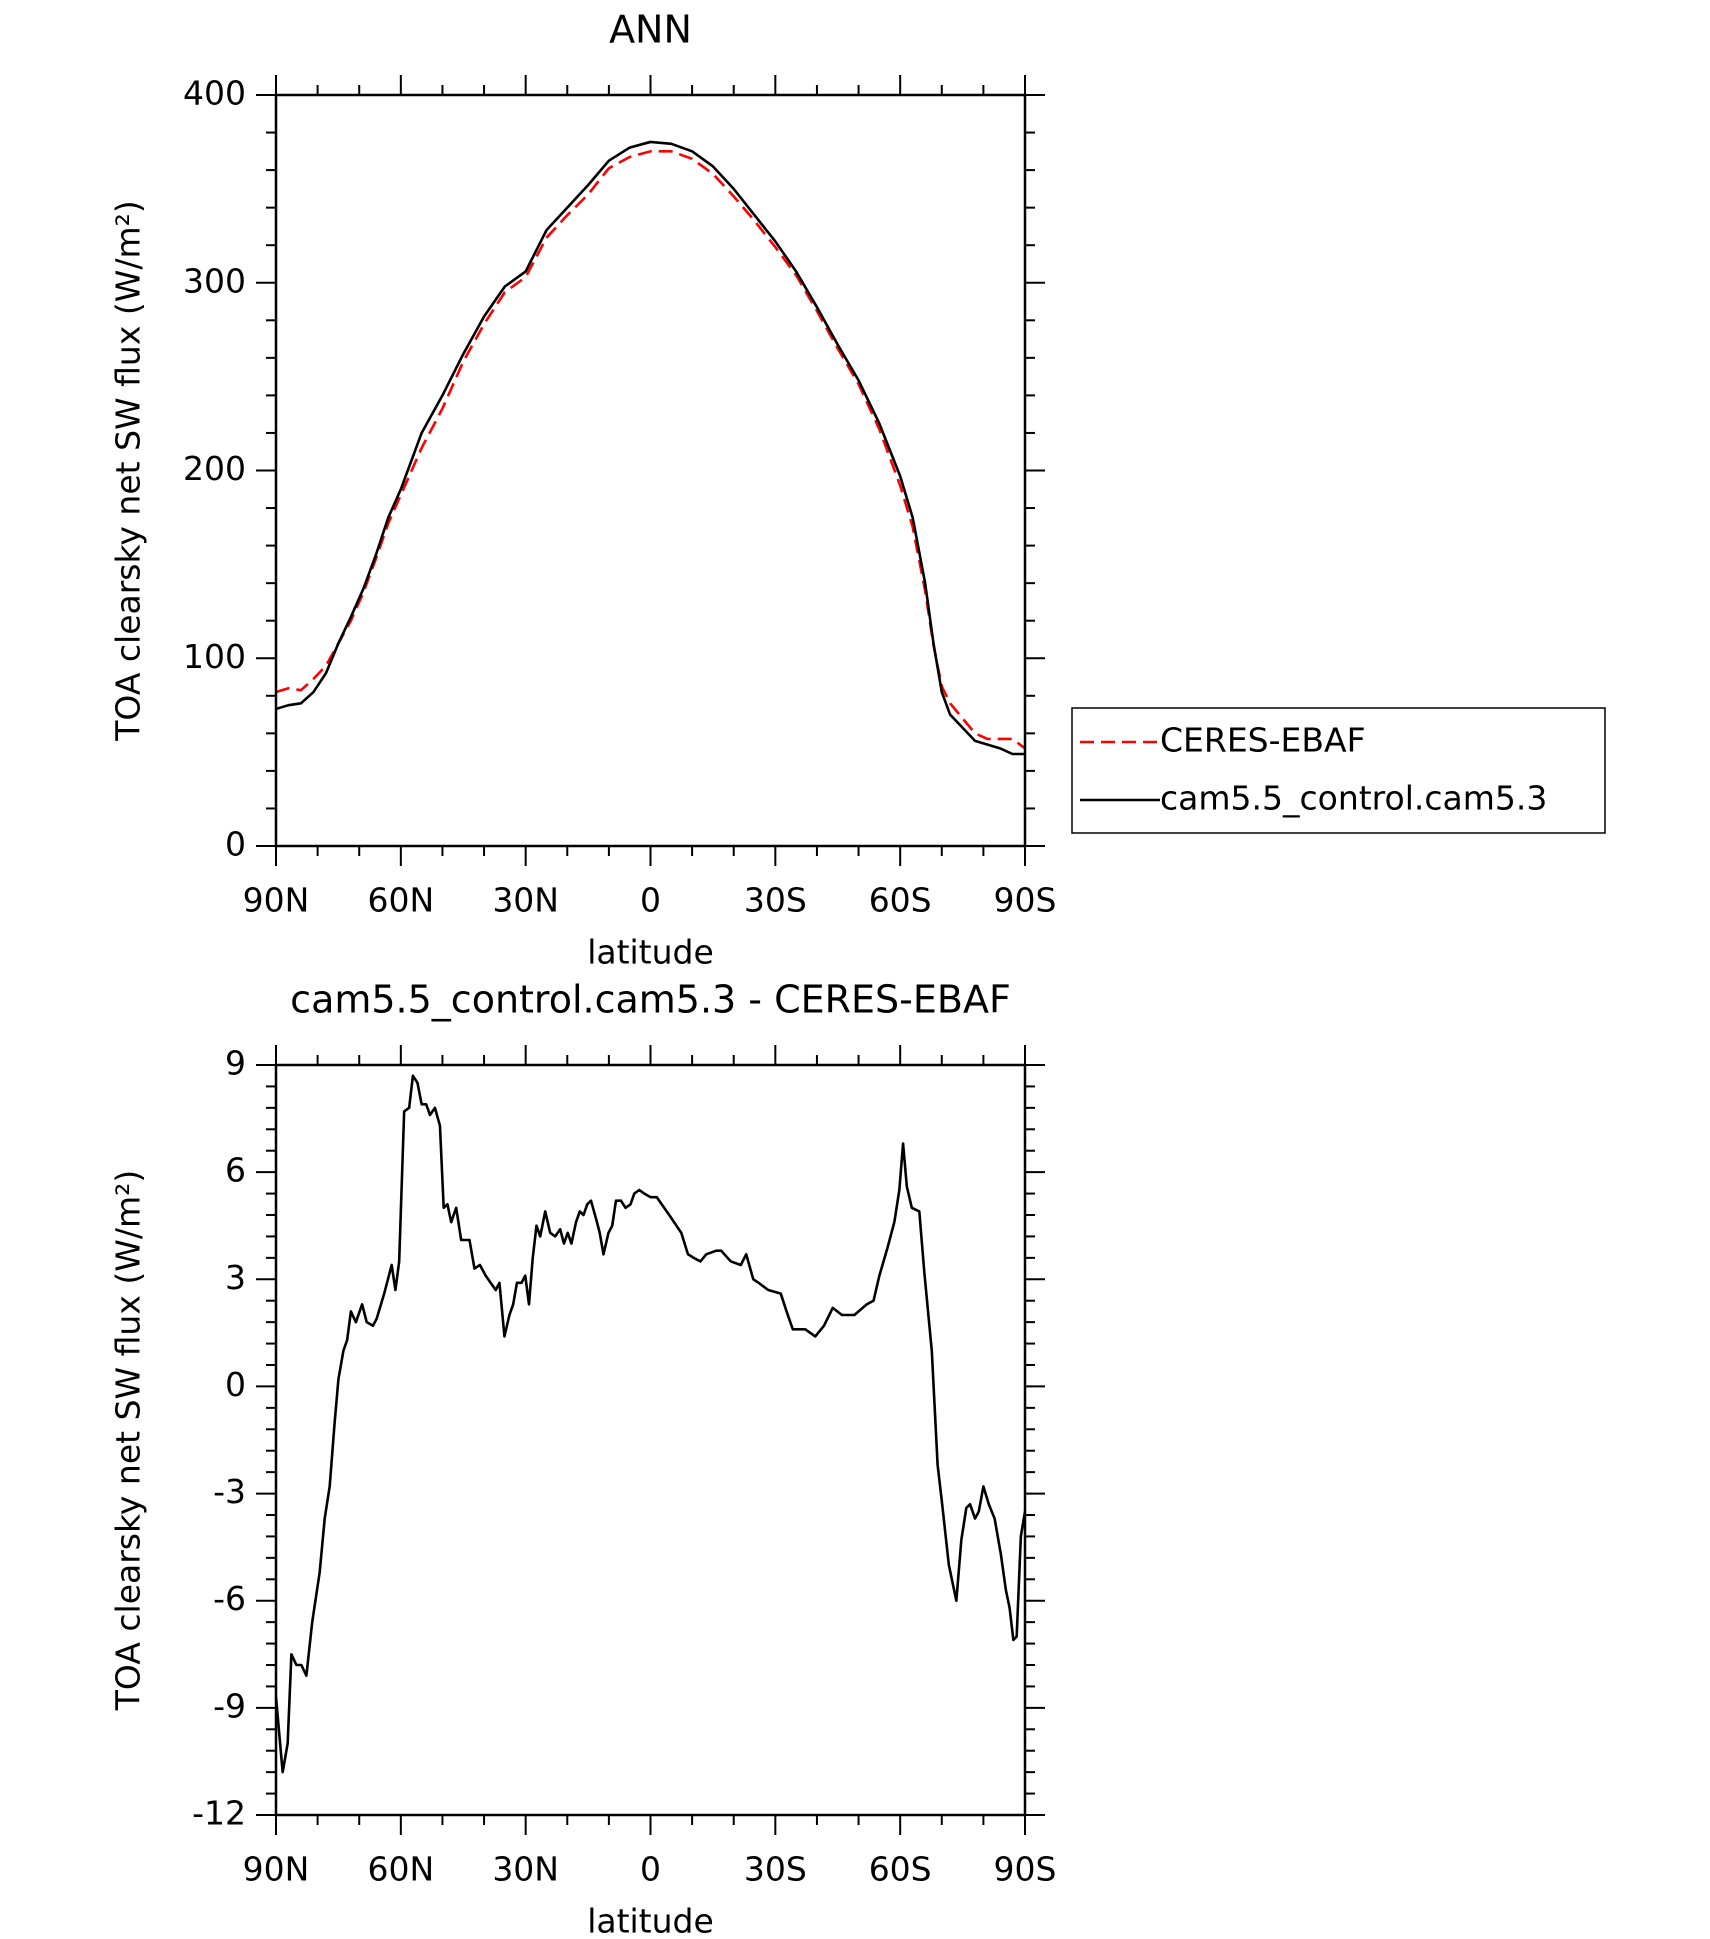 The width and height of the screenshot is (1710, 1939). I want to click on y-tick-label: 200, so click(214, 468).